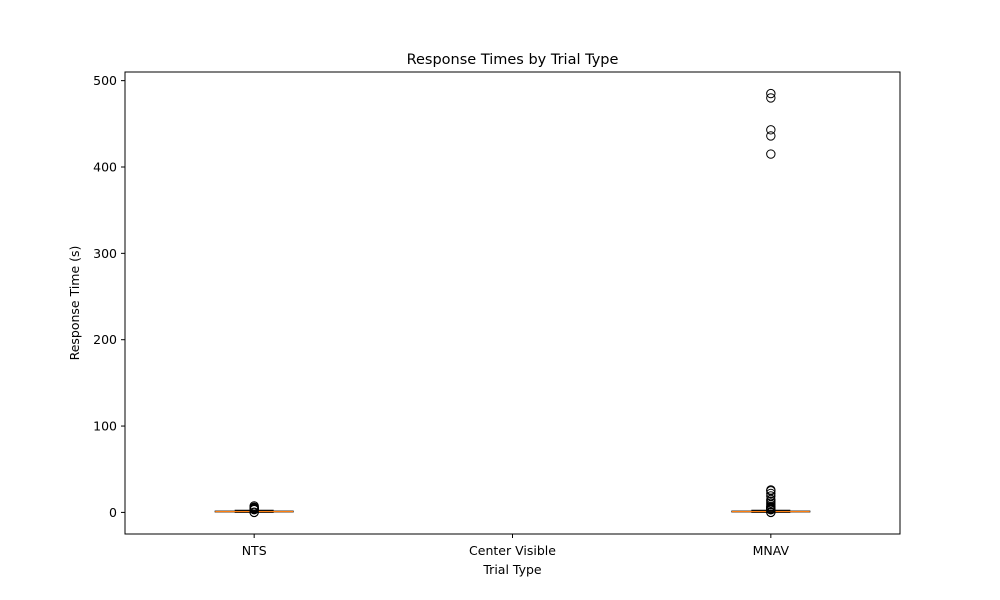 This screenshot has width=1000, height=600. What do you see at coordinates (105, 166) in the screenshot?
I see `y-tick-label: 400` at bounding box center [105, 166].